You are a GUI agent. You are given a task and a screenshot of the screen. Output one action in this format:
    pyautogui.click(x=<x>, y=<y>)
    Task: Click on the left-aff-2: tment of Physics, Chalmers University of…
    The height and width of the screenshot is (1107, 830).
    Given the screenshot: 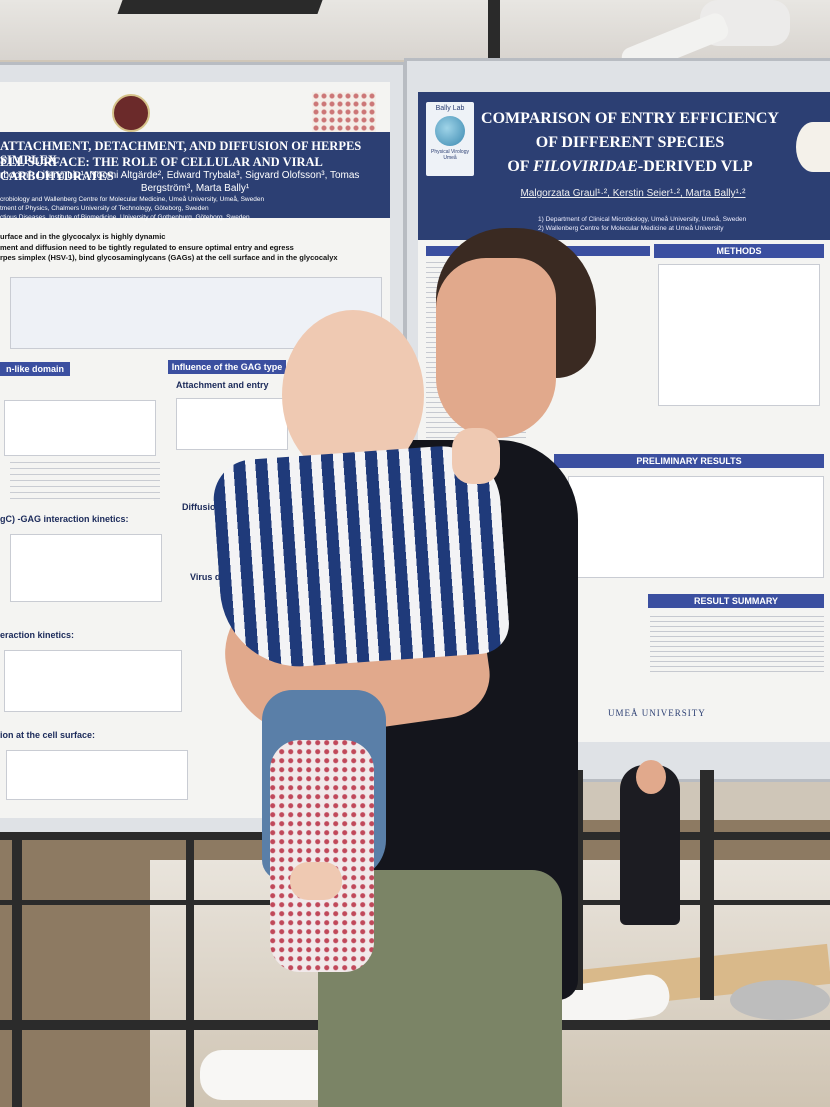 What is the action you would take?
    pyautogui.click(x=104, y=208)
    